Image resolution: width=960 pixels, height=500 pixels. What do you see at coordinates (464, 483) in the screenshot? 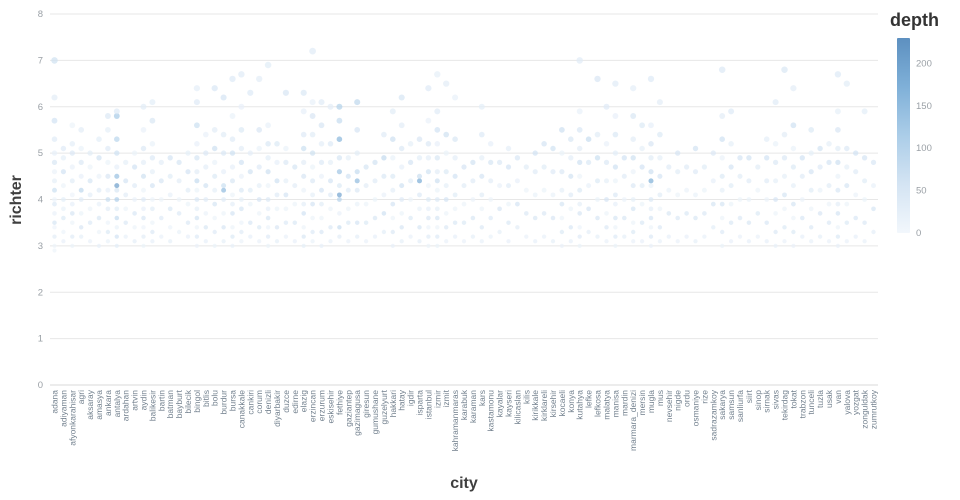
I see `x-axis-title: city` at bounding box center [464, 483].